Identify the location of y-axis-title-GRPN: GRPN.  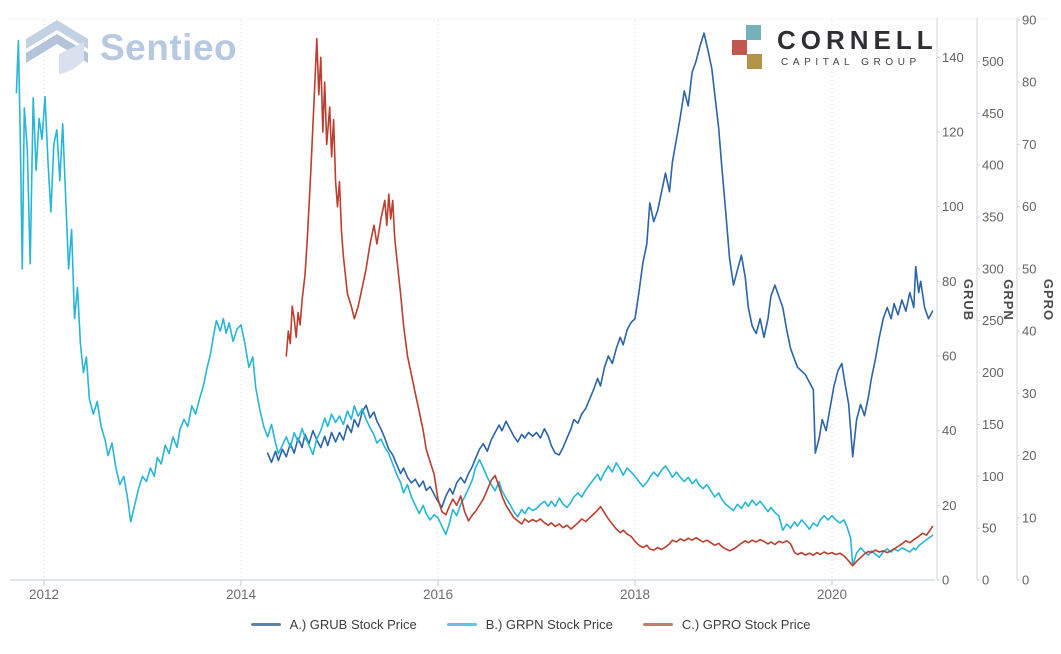
(1008, 300).